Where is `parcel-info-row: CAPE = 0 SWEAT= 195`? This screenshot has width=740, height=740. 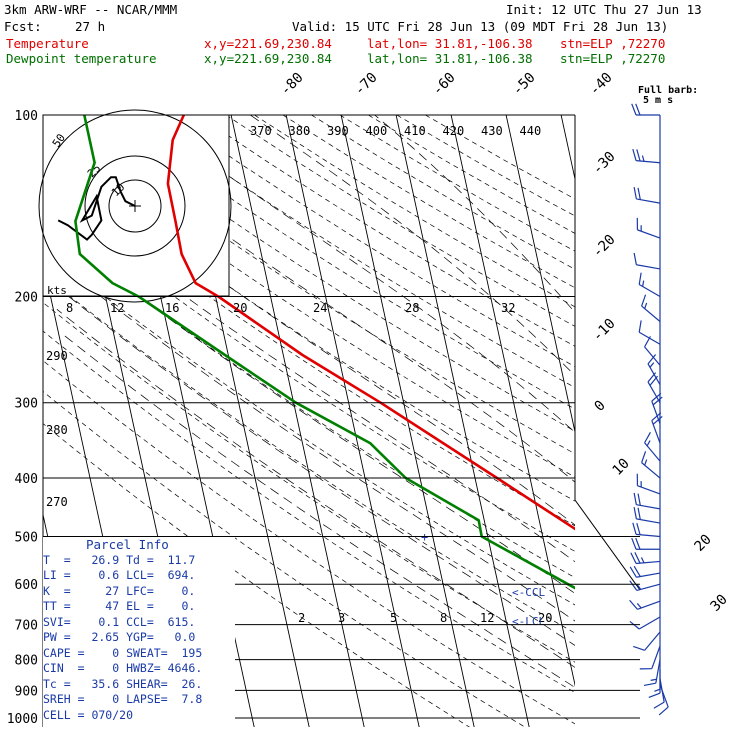
parcel-info-row: CAPE = 0 SWEAT= 195 is located at coordinates (123, 652).